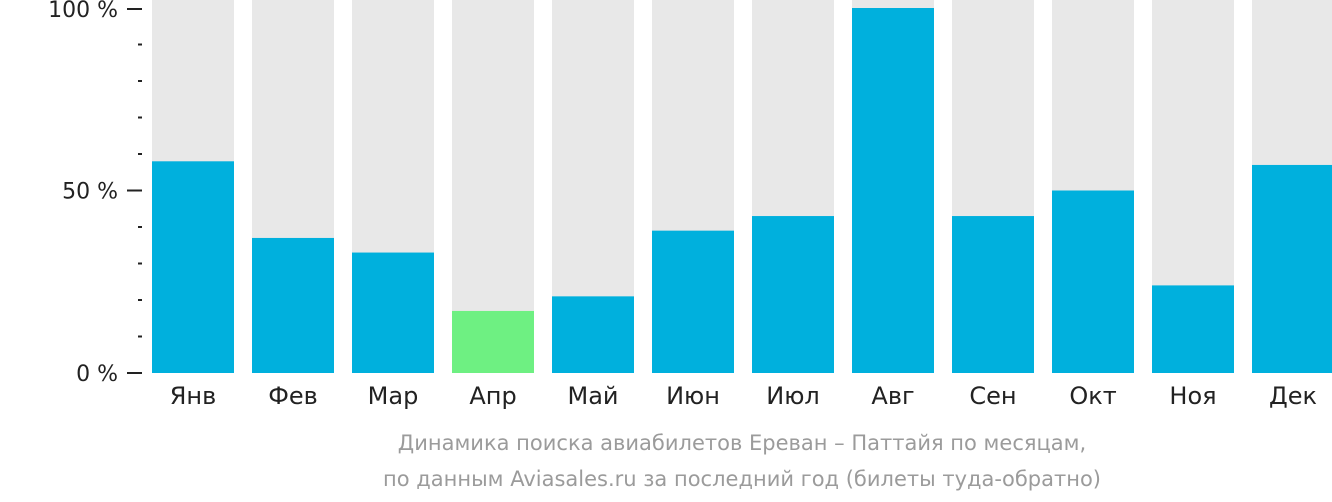 The image size is (1332, 502). What do you see at coordinates (1293, 396) in the screenshot?
I see `month-label-12: Дек` at bounding box center [1293, 396].